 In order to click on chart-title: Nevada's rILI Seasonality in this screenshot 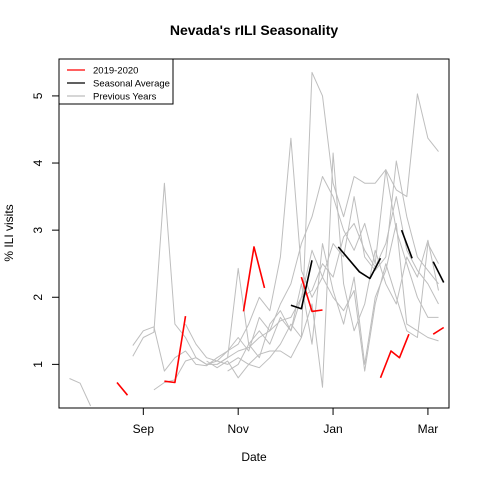, I will do `click(254, 30)`.